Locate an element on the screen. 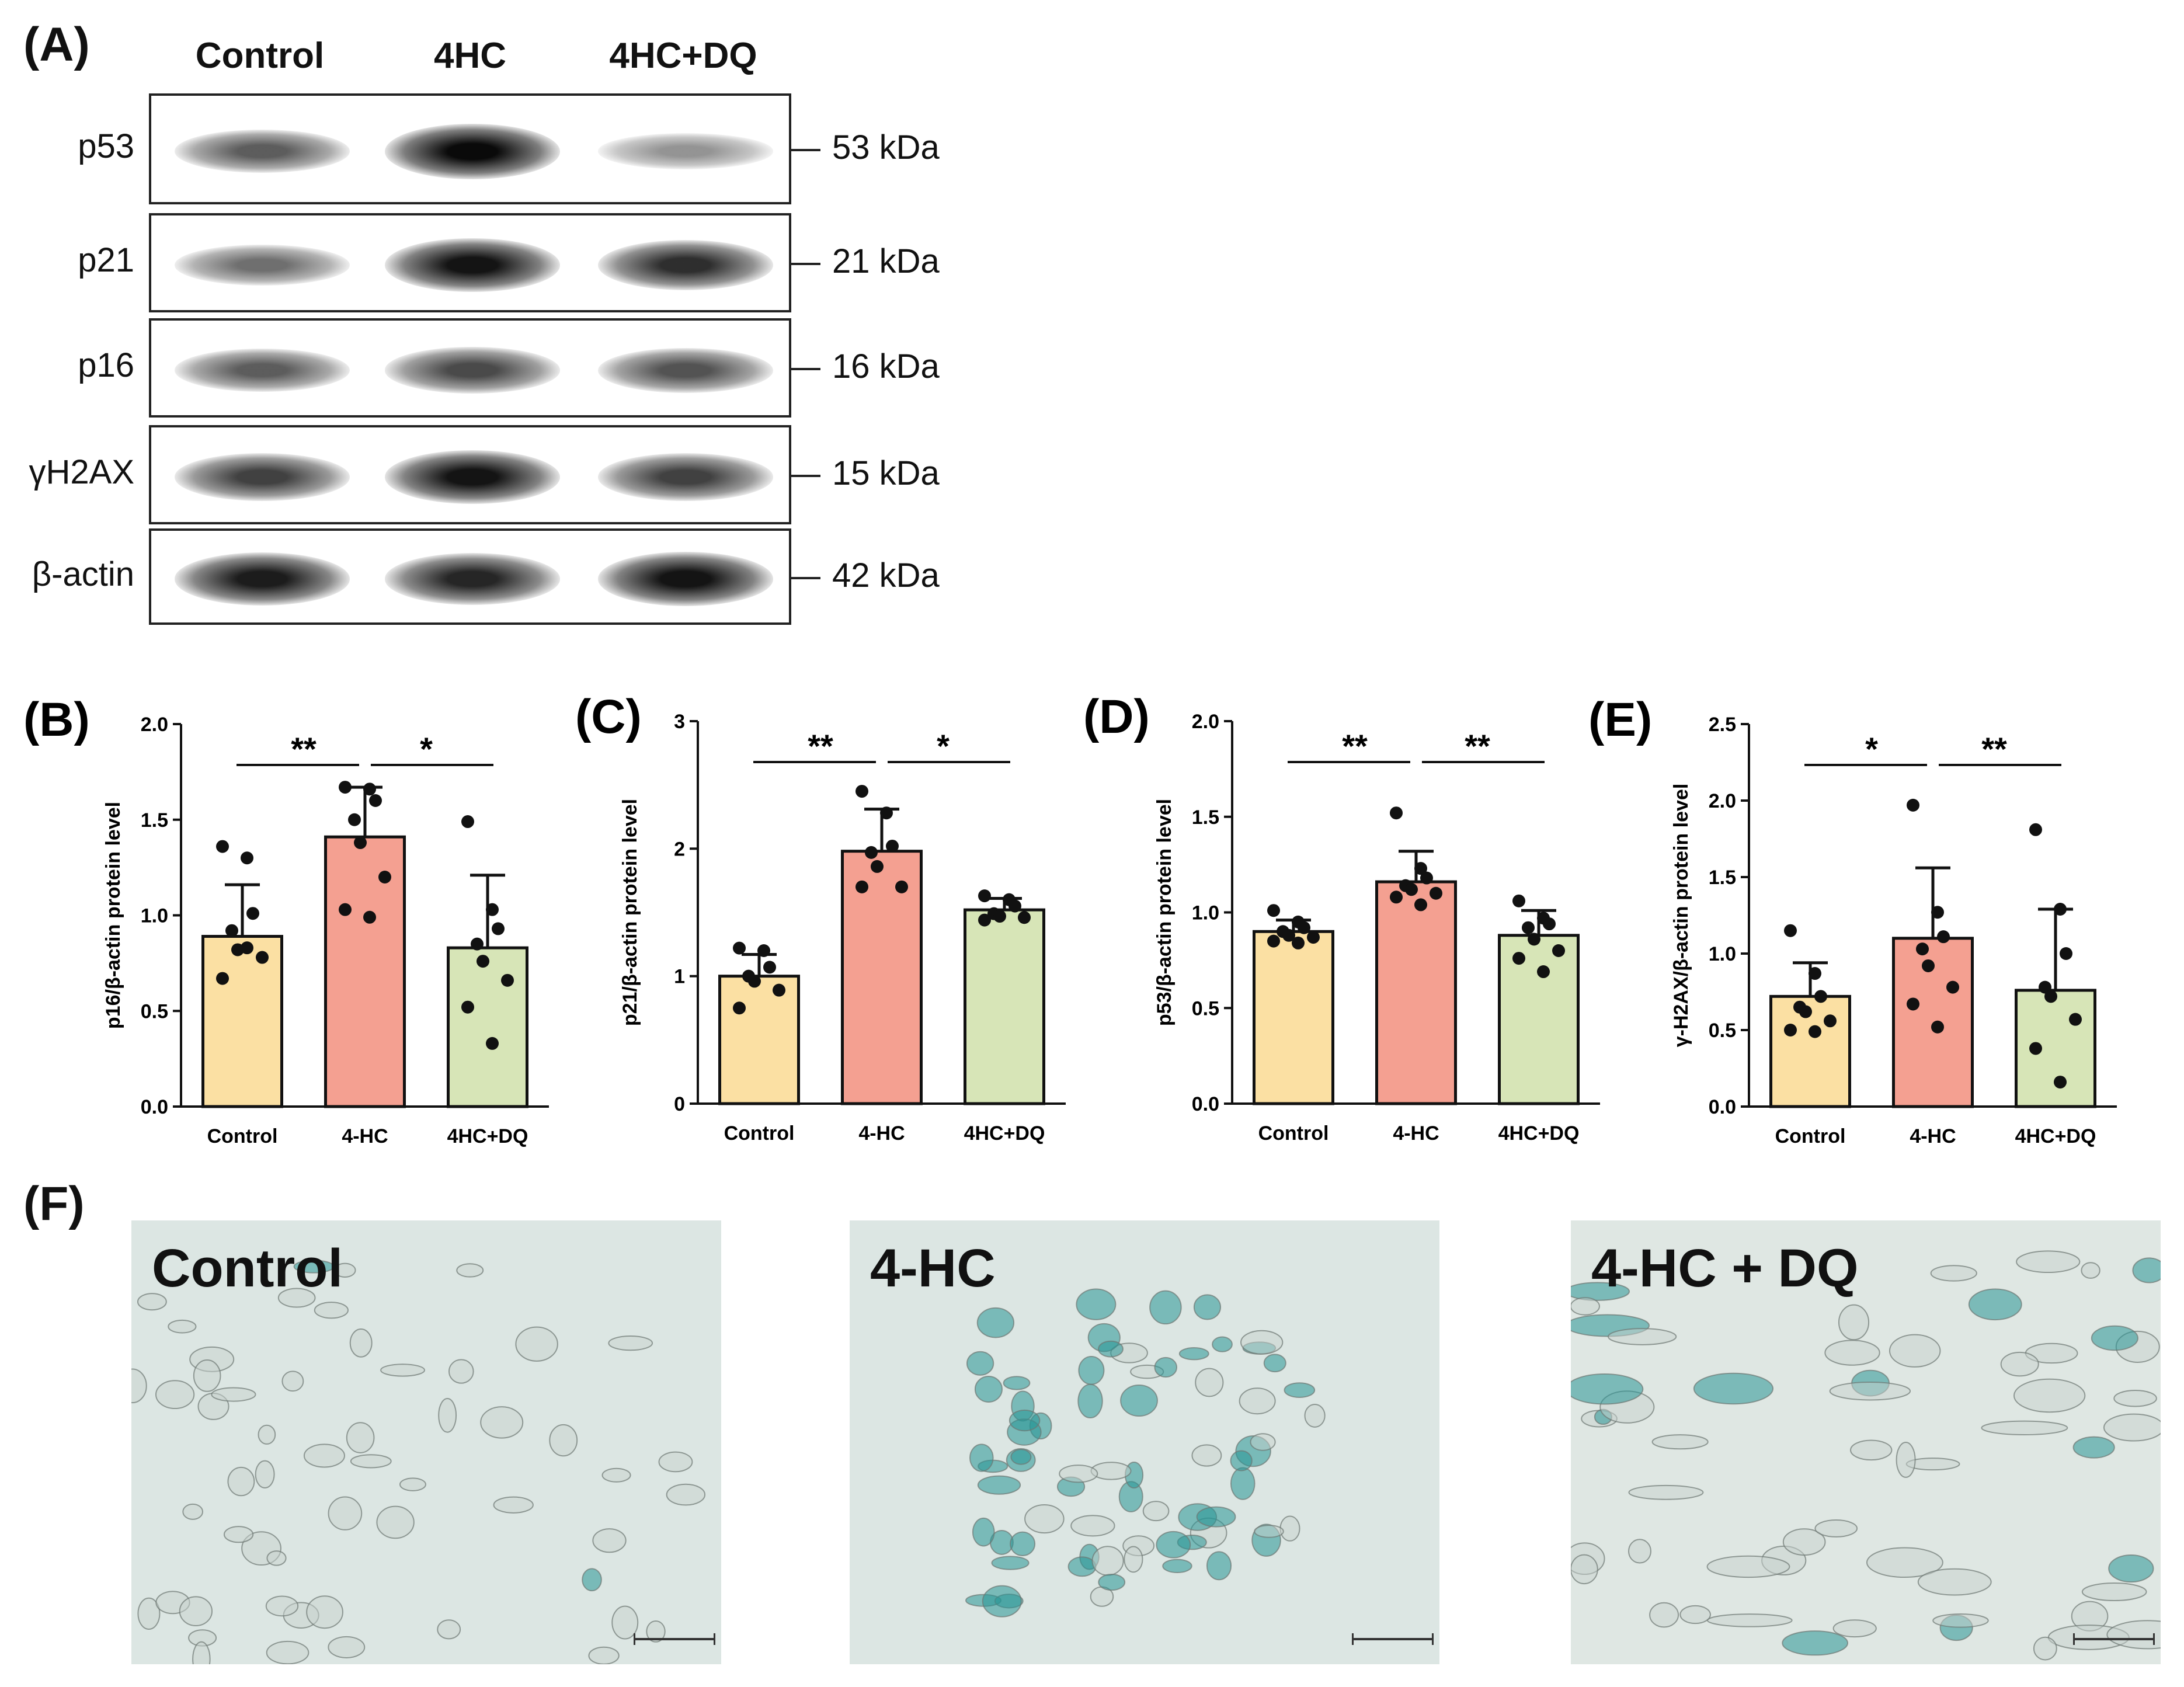 The width and height of the screenshot is (2184, 1687). y-tick-label: 0.5 is located at coordinates (1205, 1008).